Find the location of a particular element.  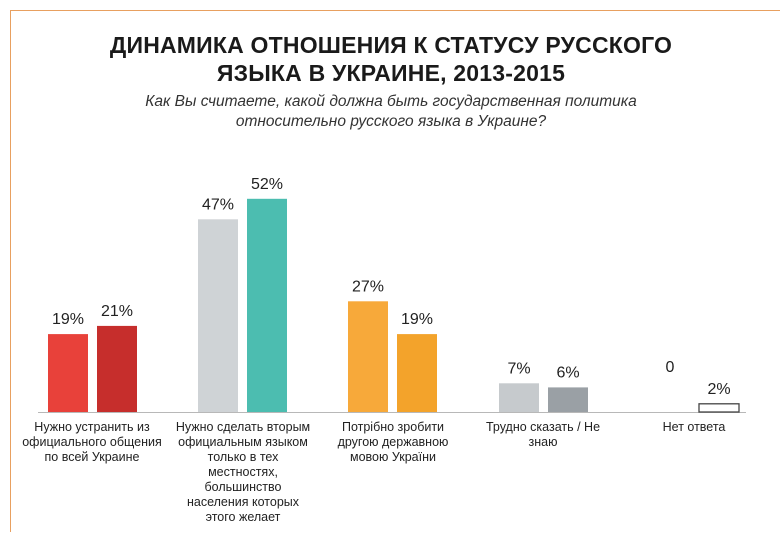

data-label-5-series-2: 2% is located at coordinates (718, 389).